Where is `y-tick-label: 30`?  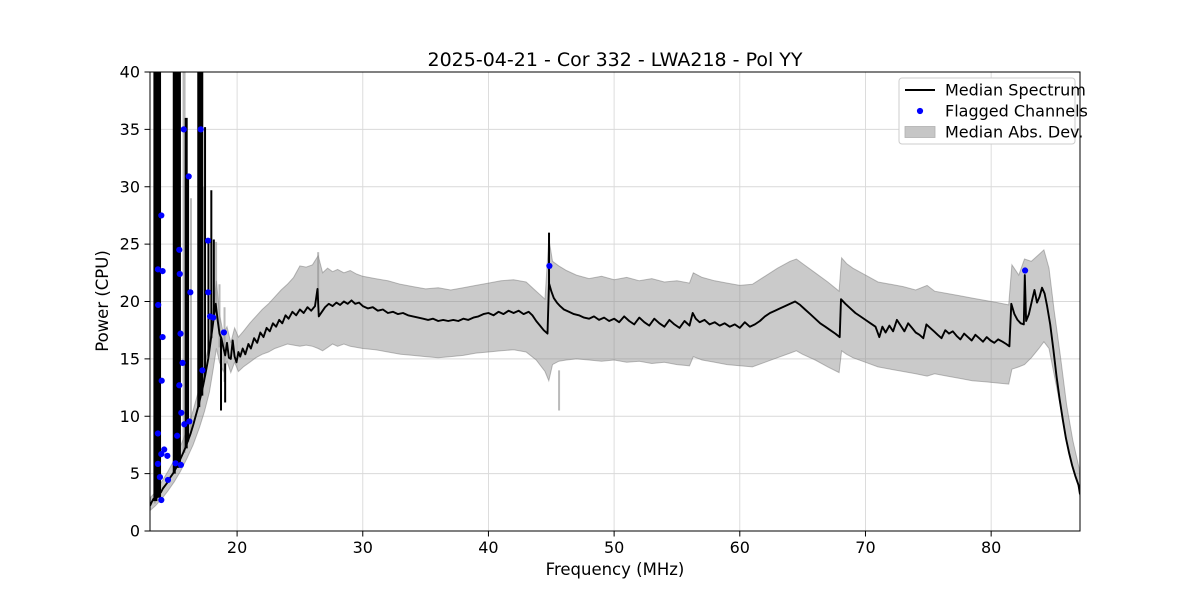
y-tick-label: 30 is located at coordinates (130, 186).